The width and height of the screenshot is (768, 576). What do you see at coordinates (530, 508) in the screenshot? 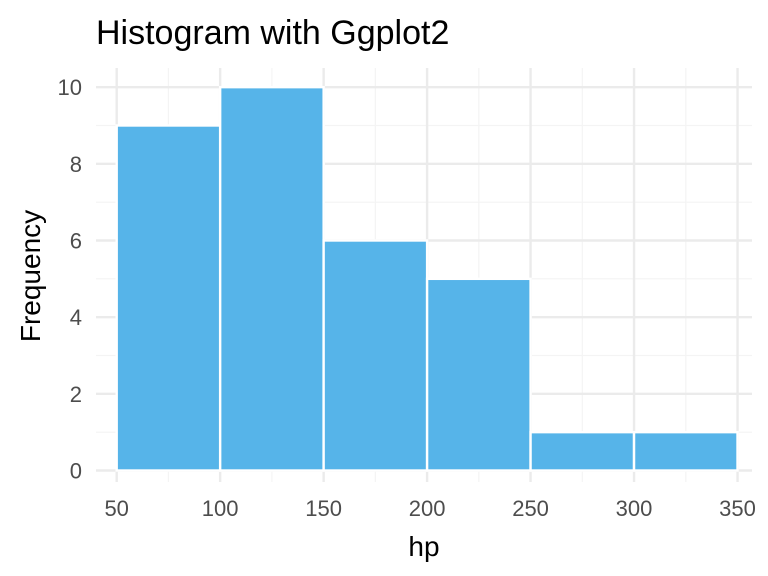
I see `x-tick-label: 250` at bounding box center [530, 508].